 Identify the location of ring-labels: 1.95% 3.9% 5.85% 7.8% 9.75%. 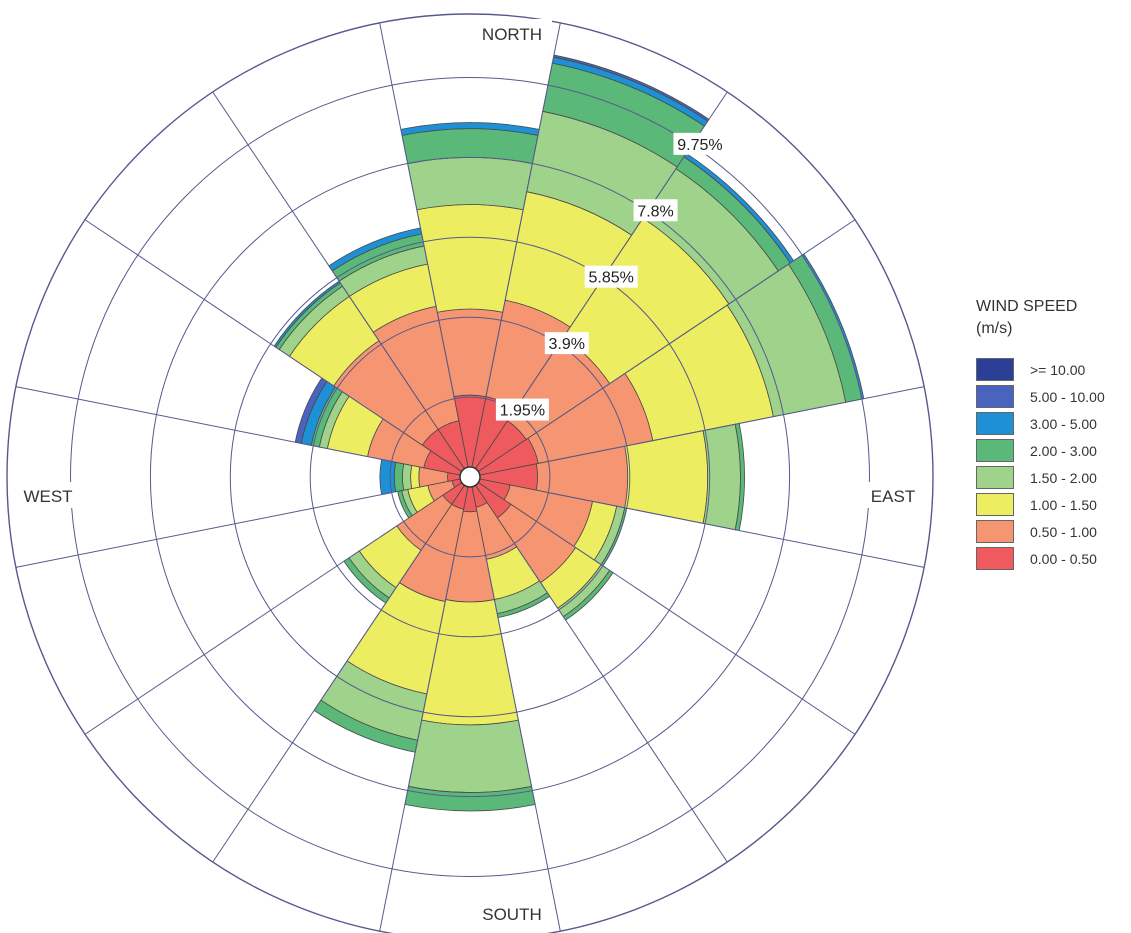
(611, 276).